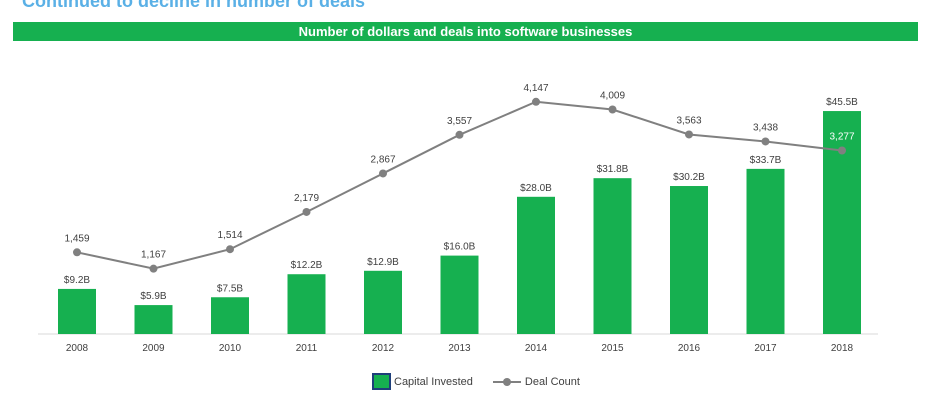 The height and width of the screenshot is (405, 931). I want to click on bar-2011, so click(306, 304).